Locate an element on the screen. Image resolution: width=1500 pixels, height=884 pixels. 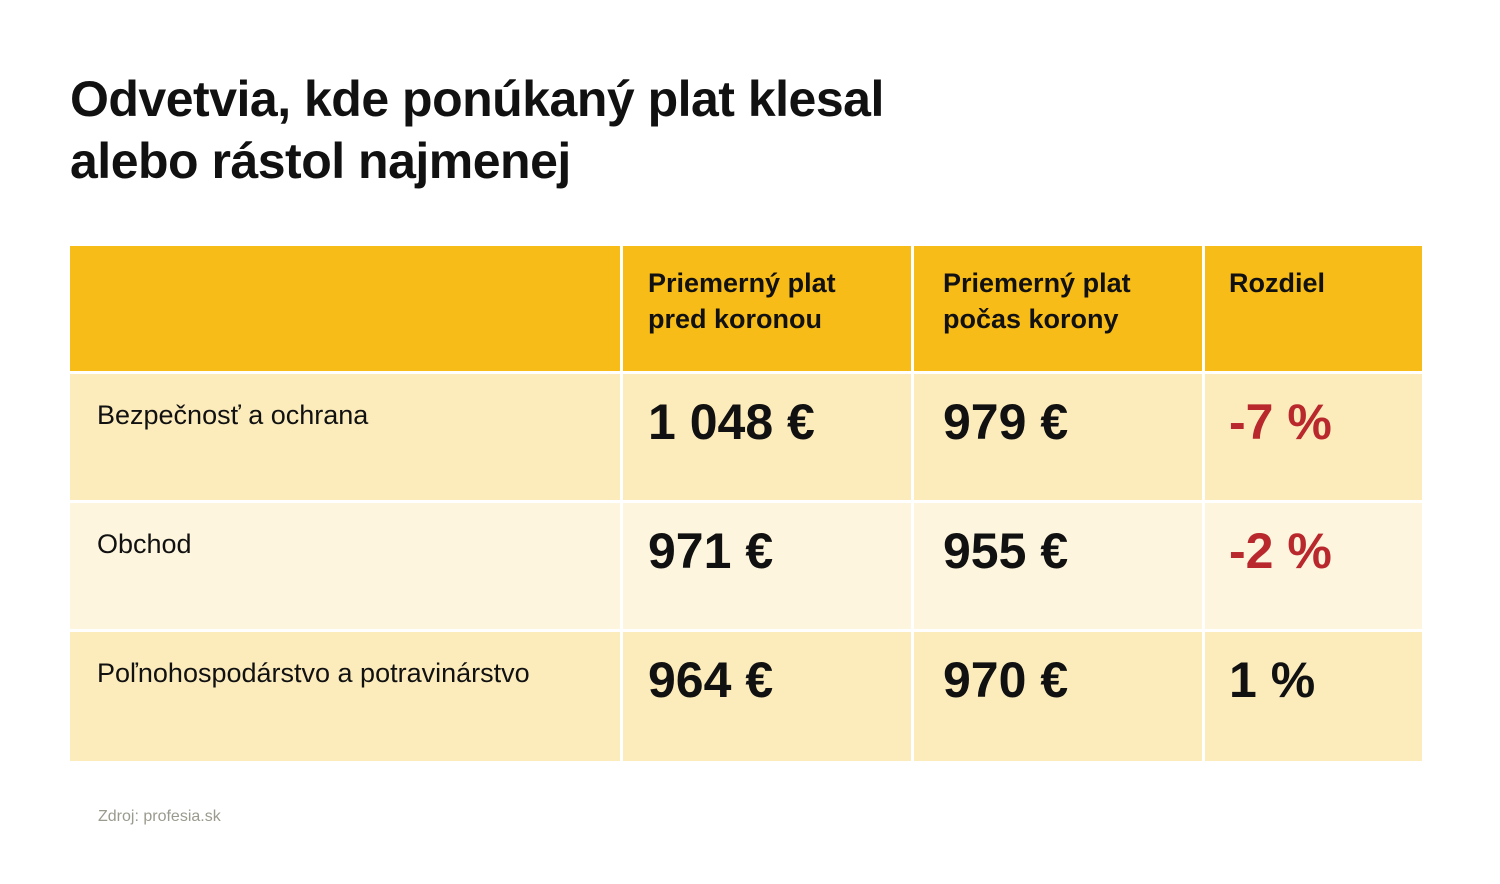
header-salary-during: Priemerný plat počas korony is located at coordinates (1059, 310).